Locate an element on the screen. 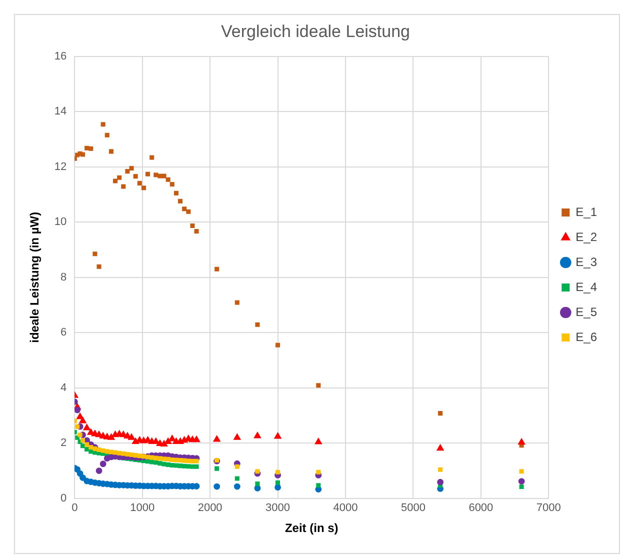  x-tick-label: 1000 is located at coordinates (142, 508).